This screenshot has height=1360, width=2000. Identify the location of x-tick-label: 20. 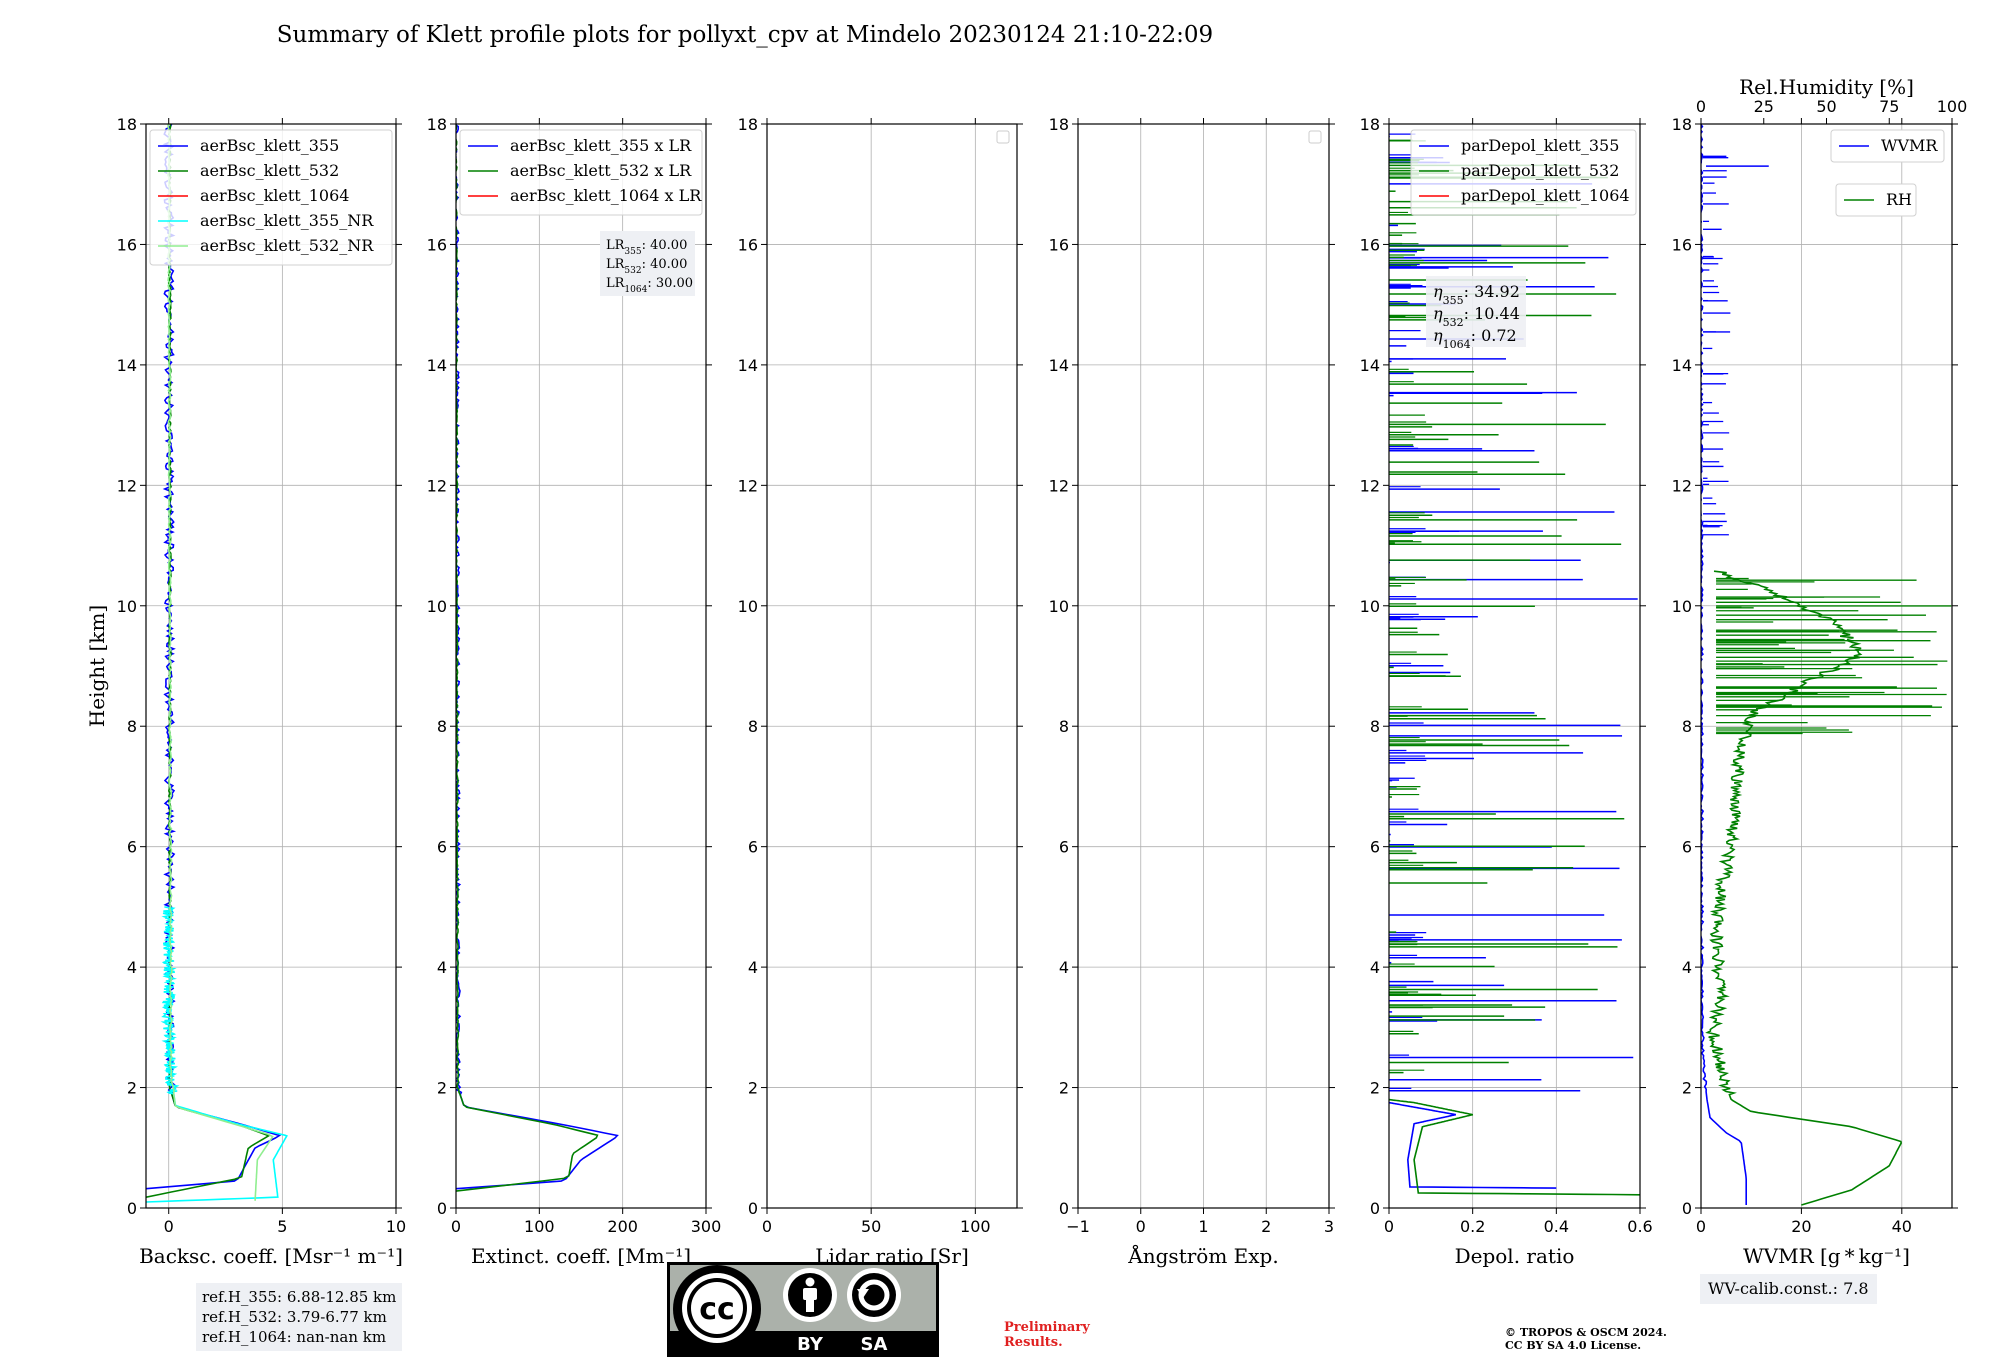
(1801, 1226).